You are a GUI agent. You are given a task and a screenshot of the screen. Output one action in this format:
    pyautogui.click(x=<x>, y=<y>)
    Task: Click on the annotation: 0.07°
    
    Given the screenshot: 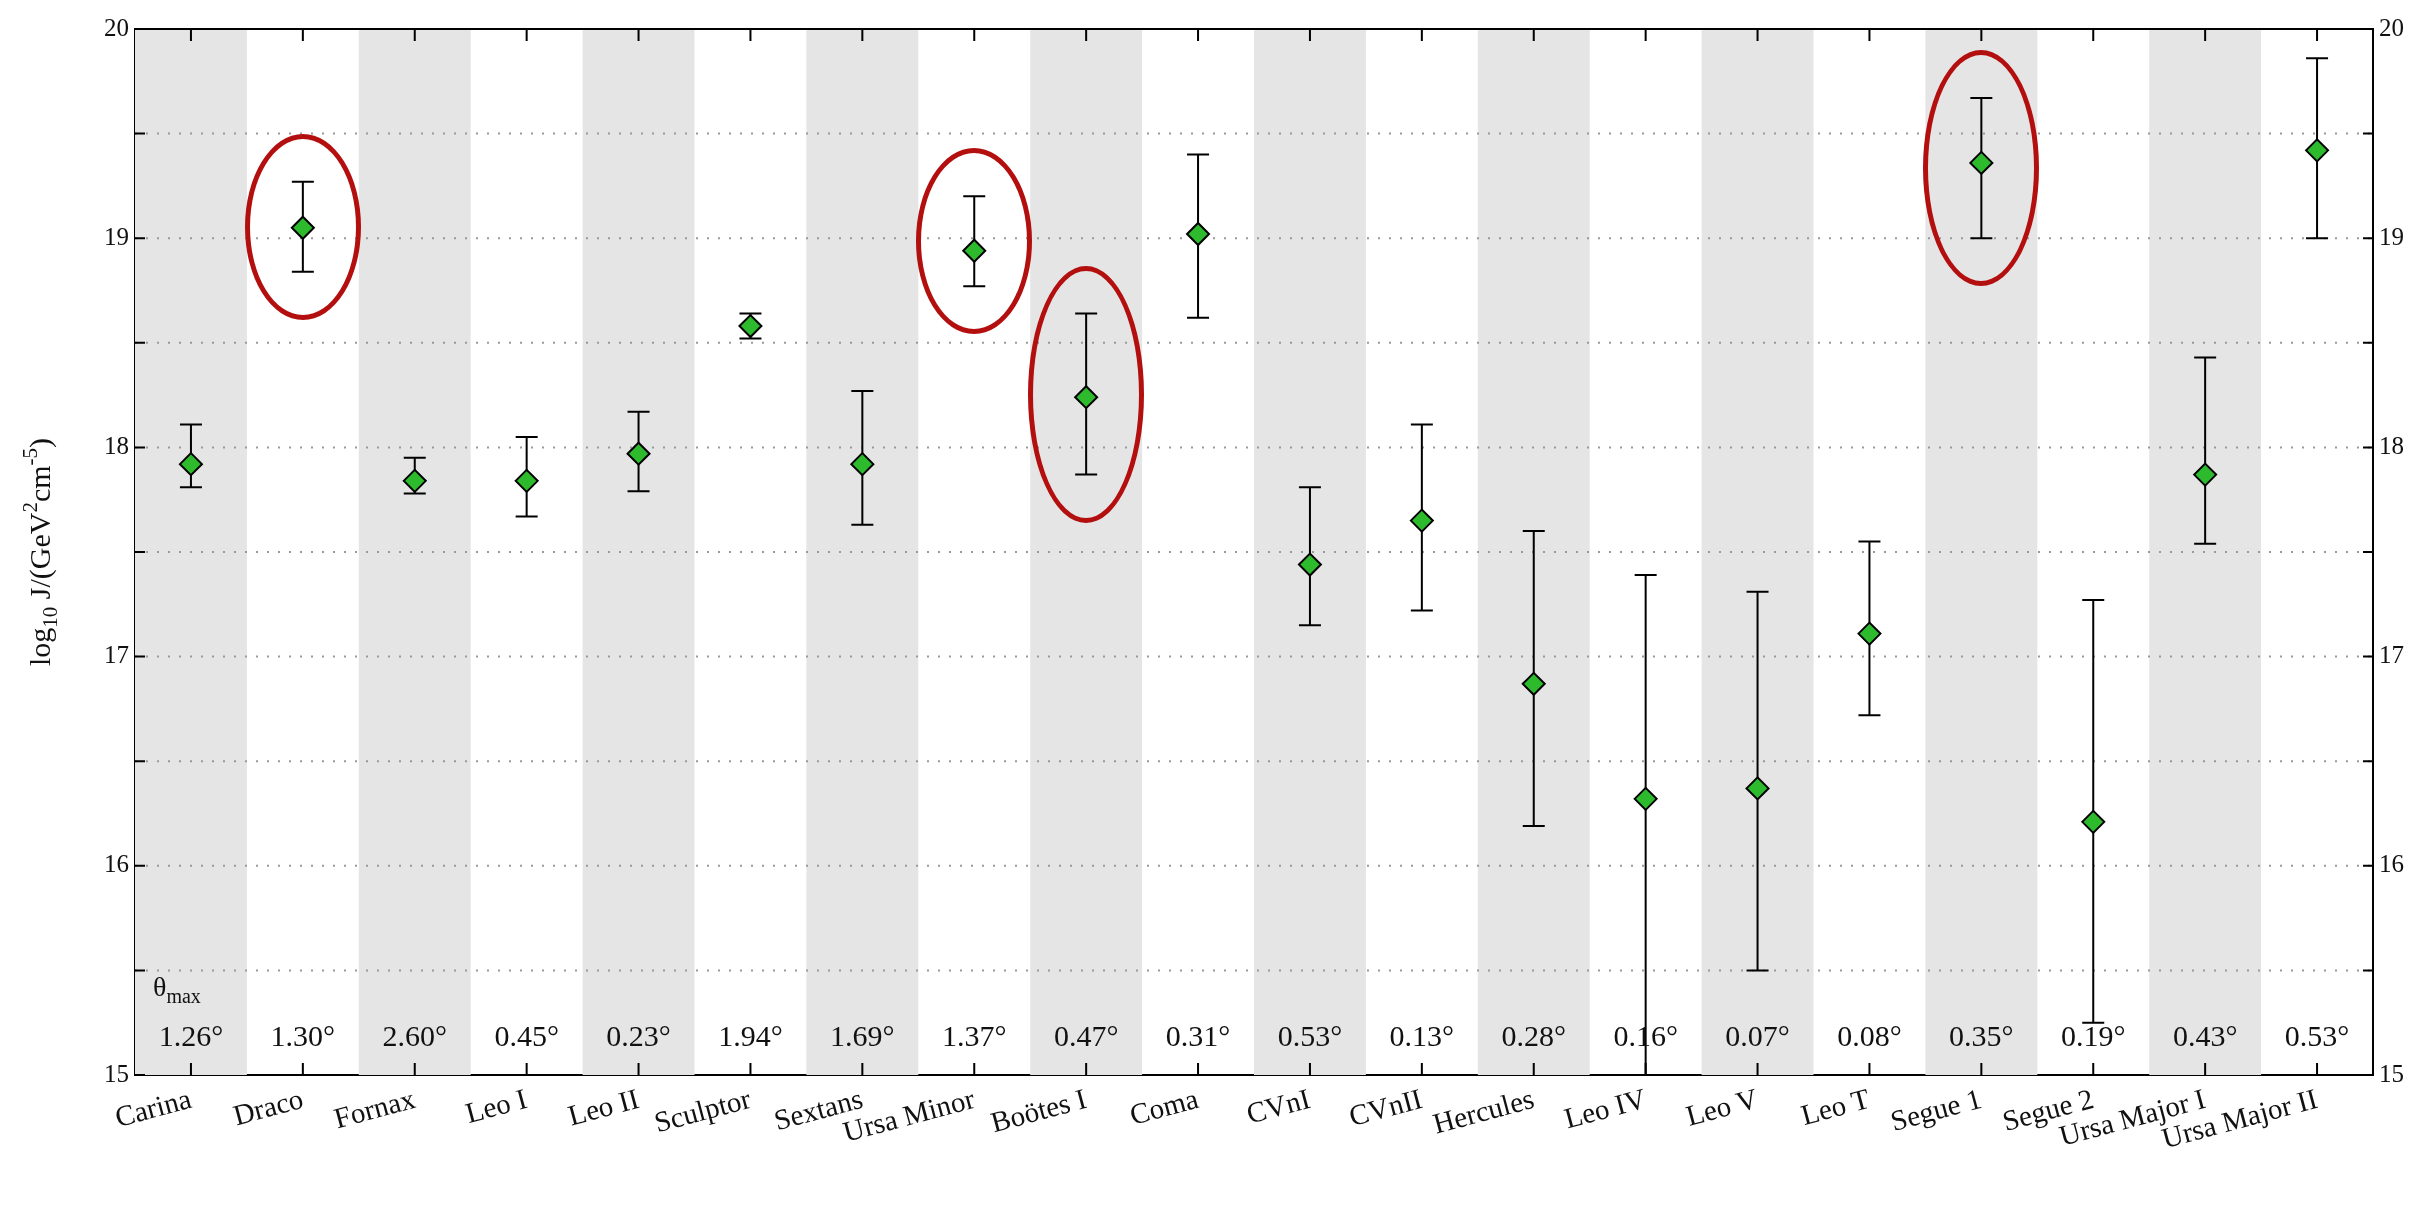 What is the action you would take?
    pyautogui.click(x=1757, y=1035)
    